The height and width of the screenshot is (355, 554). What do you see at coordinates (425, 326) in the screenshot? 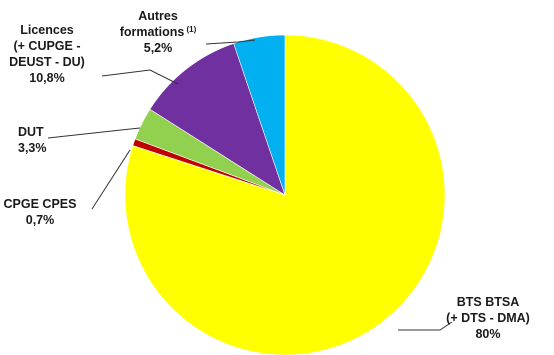
I see `leader-line-bts` at bounding box center [425, 326].